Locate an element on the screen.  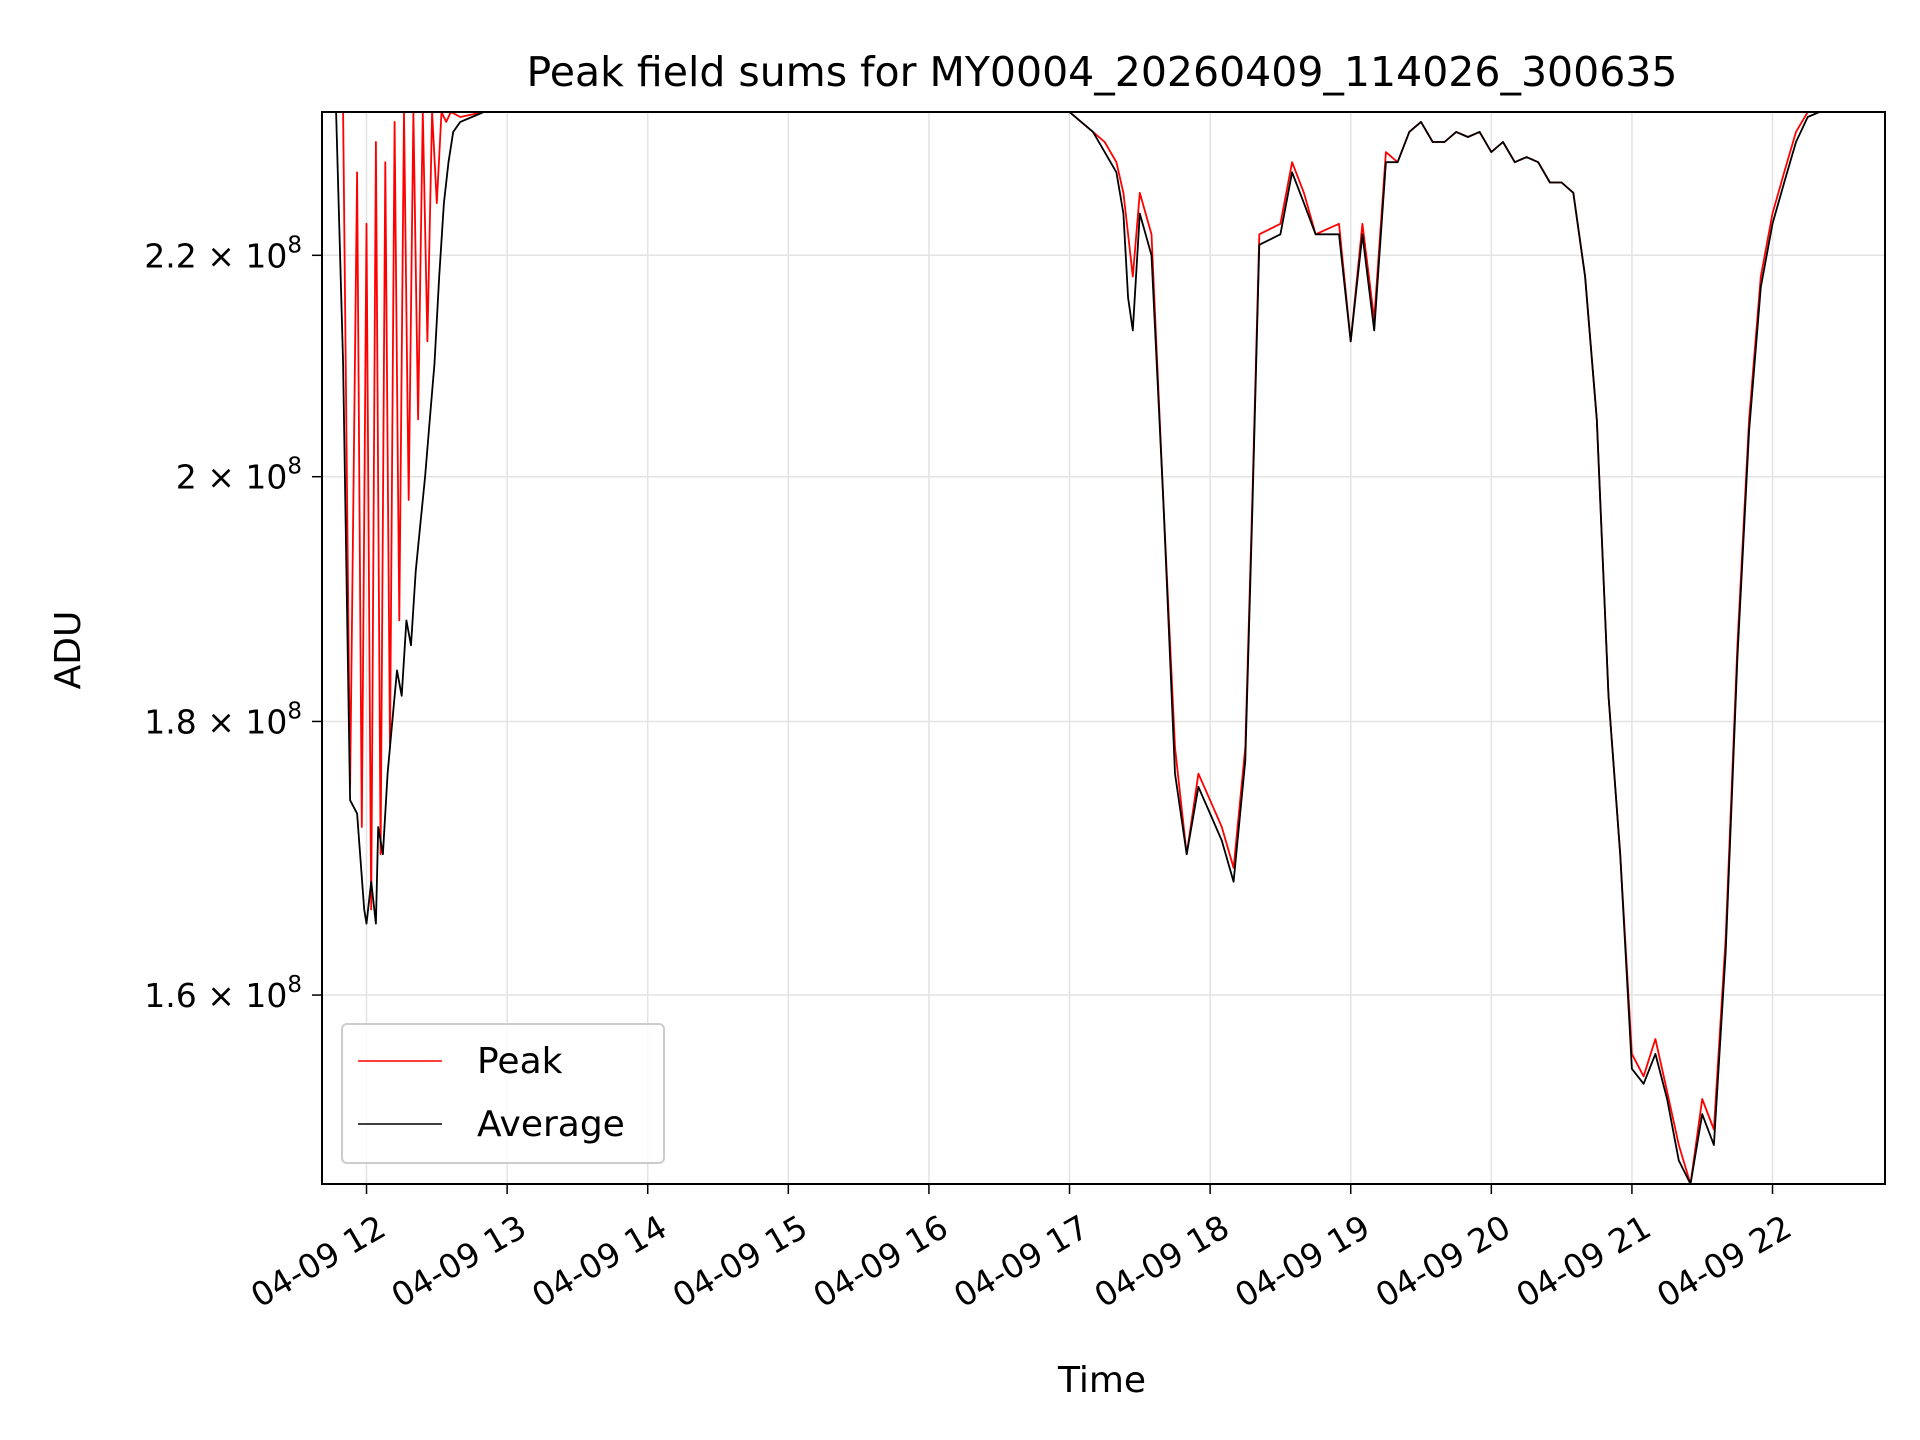
legend-label-peak: Peak is located at coordinates (520, 1061).